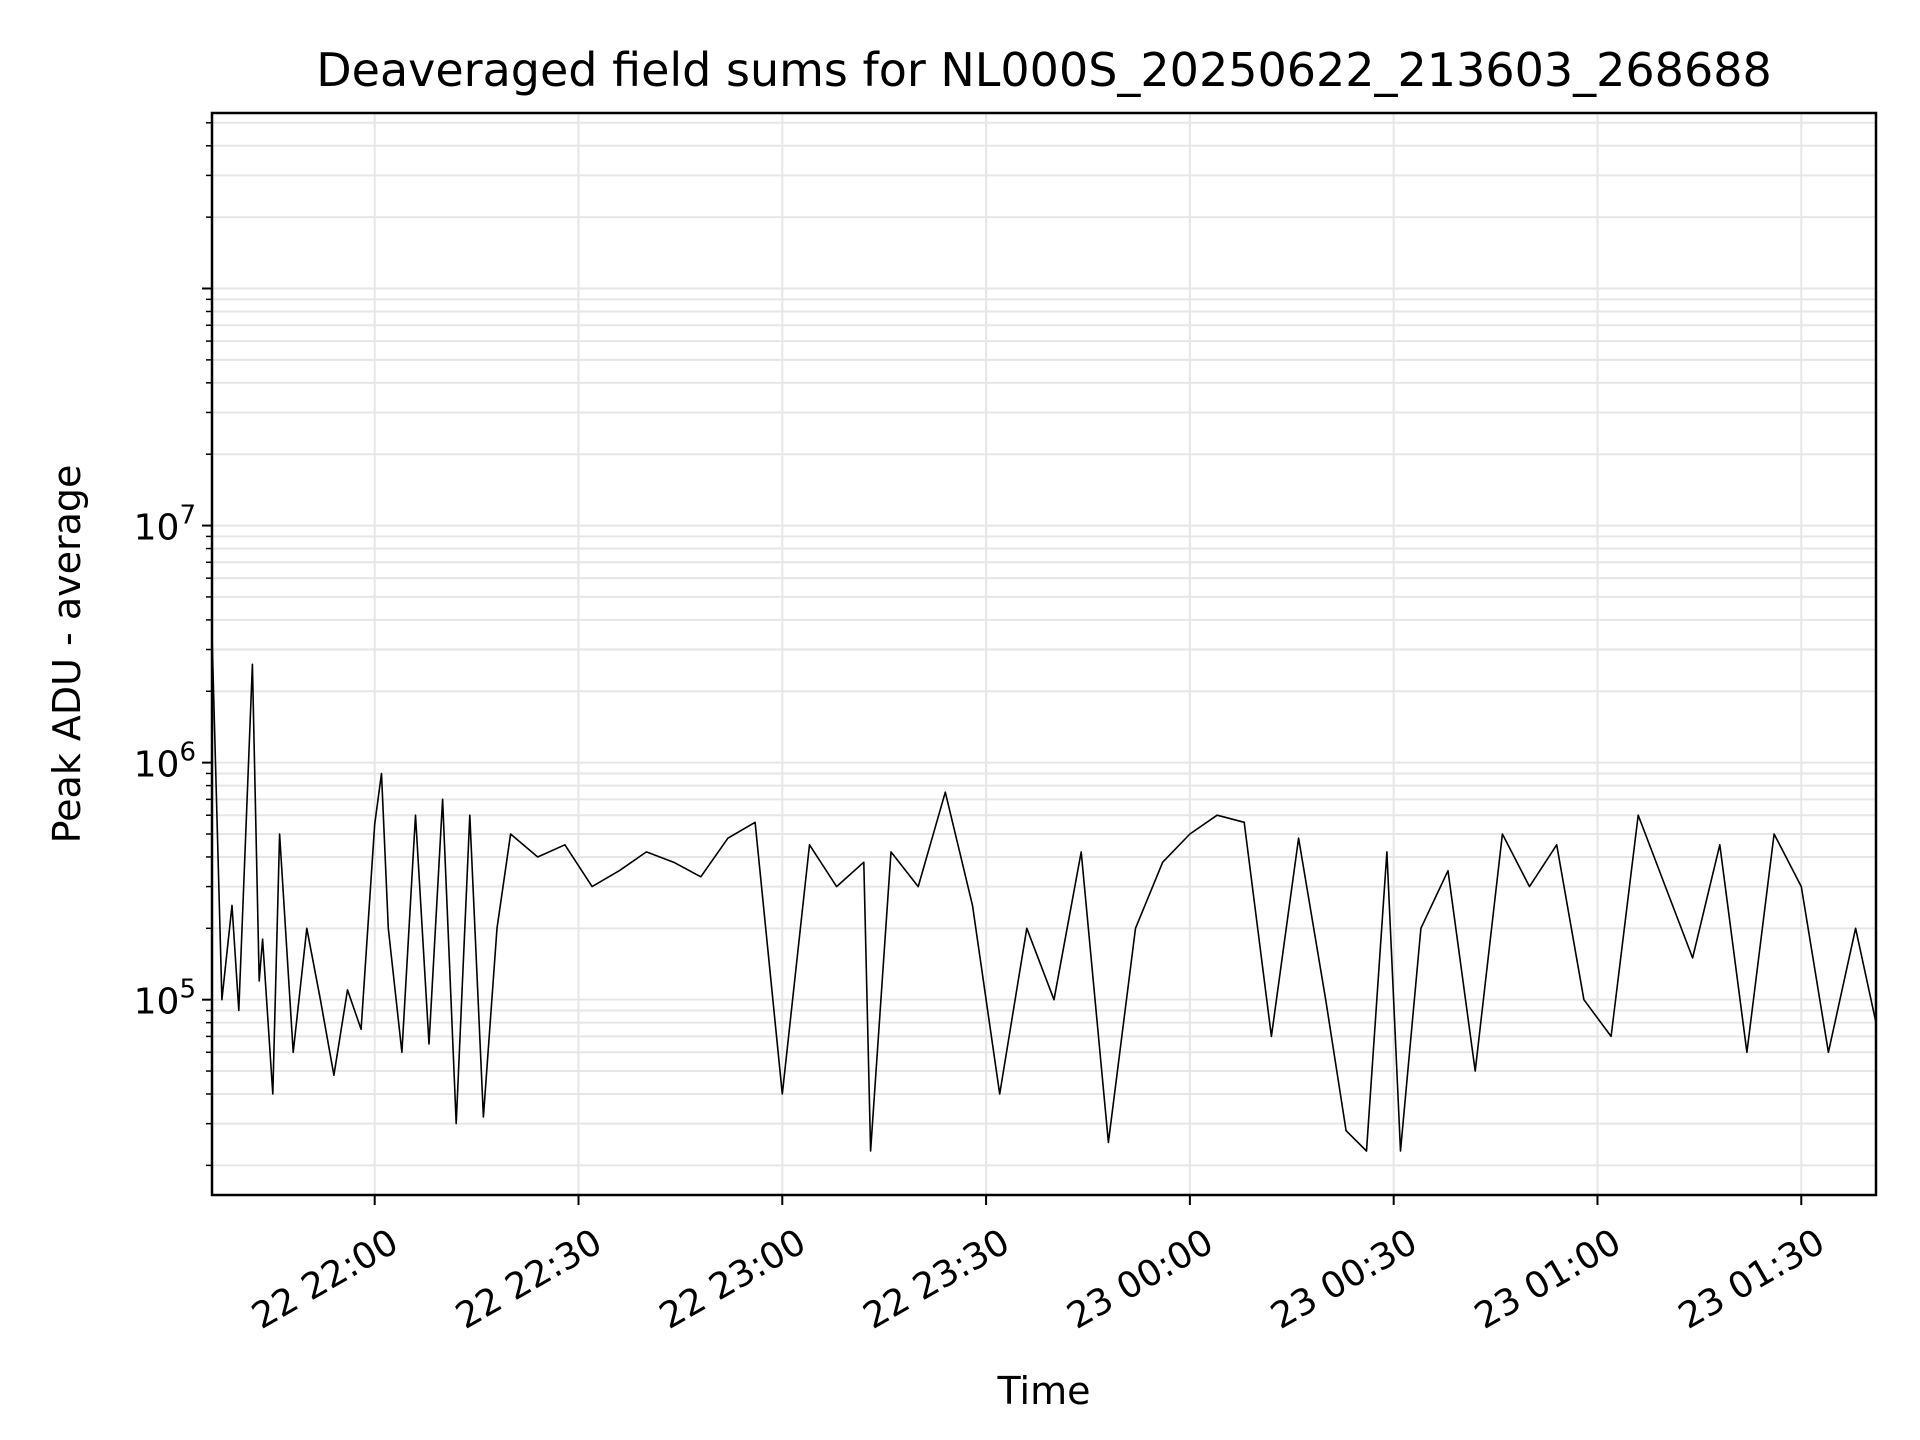 The image size is (1920, 1440). What do you see at coordinates (187, 753) in the screenshot?
I see `y-tick-exponent: 6` at bounding box center [187, 753].